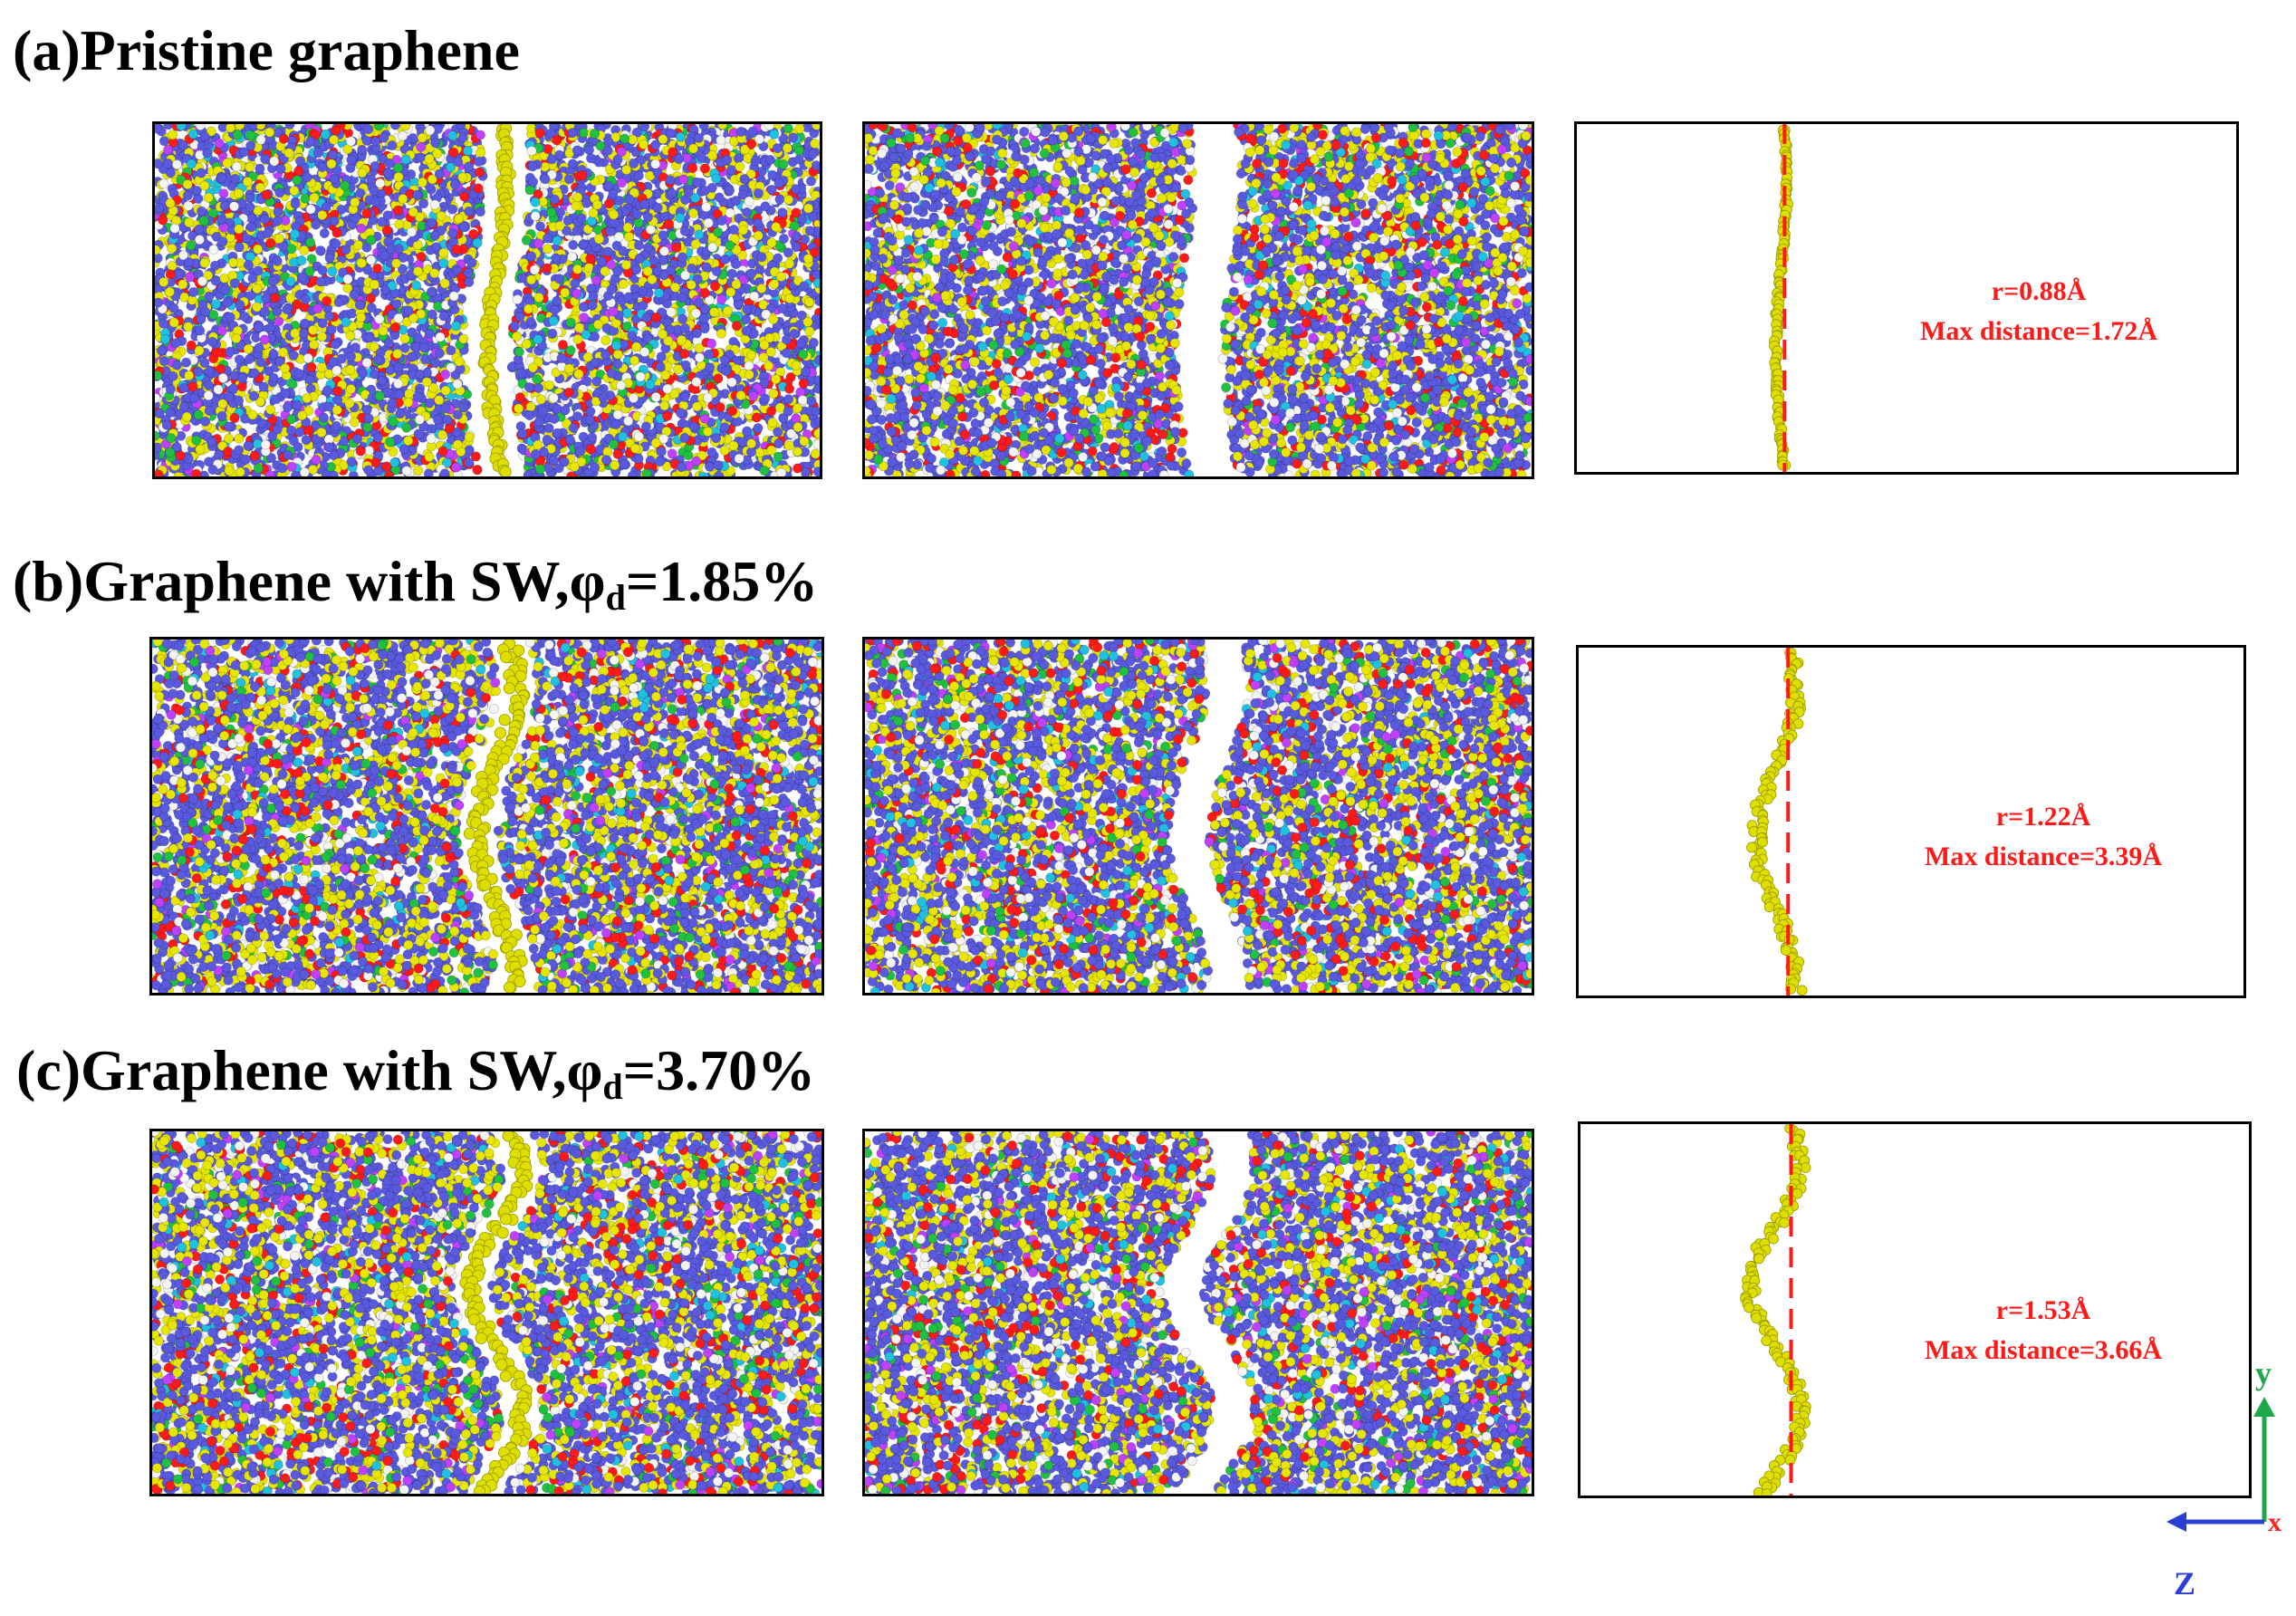 Image resolution: width=2296 pixels, height=1616 pixels. Describe the element at coordinates (2264, 1407) in the screenshot. I see `y-axis-arrowhead` at that location.